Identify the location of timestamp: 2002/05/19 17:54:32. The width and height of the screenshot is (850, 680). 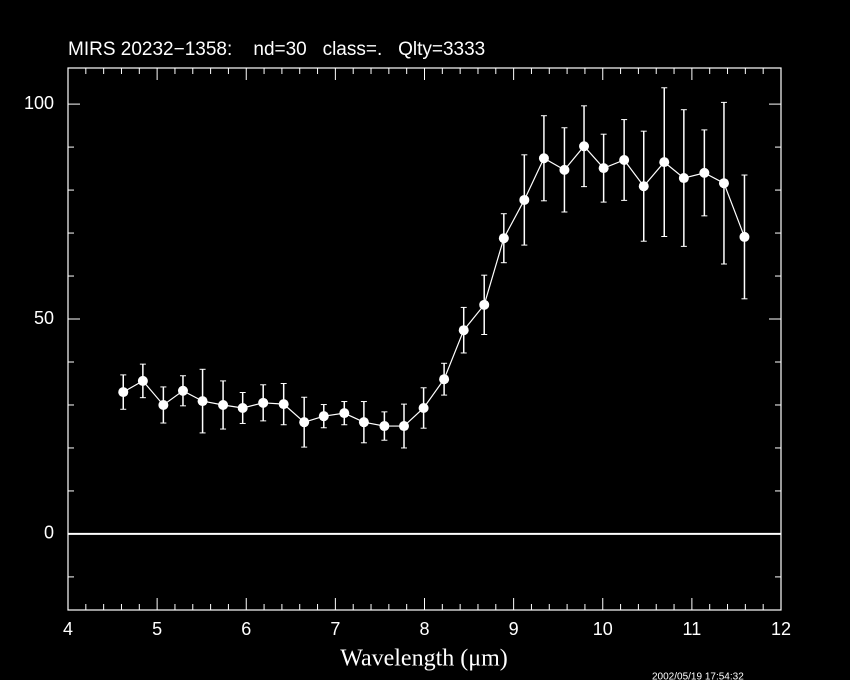
(698, 676).